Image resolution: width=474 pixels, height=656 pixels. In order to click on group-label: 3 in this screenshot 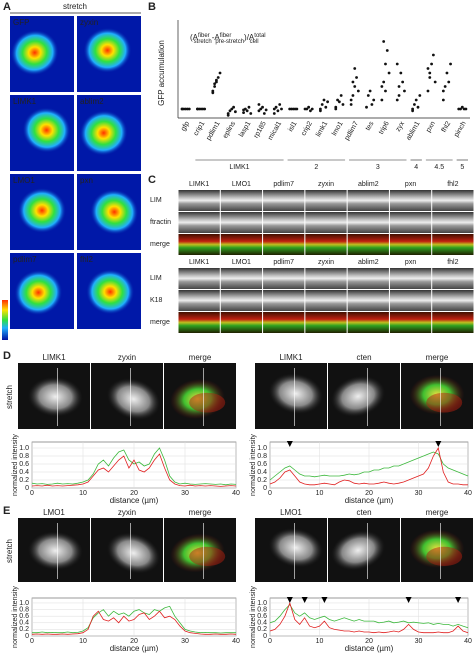, I will do `click(378, 167)`.